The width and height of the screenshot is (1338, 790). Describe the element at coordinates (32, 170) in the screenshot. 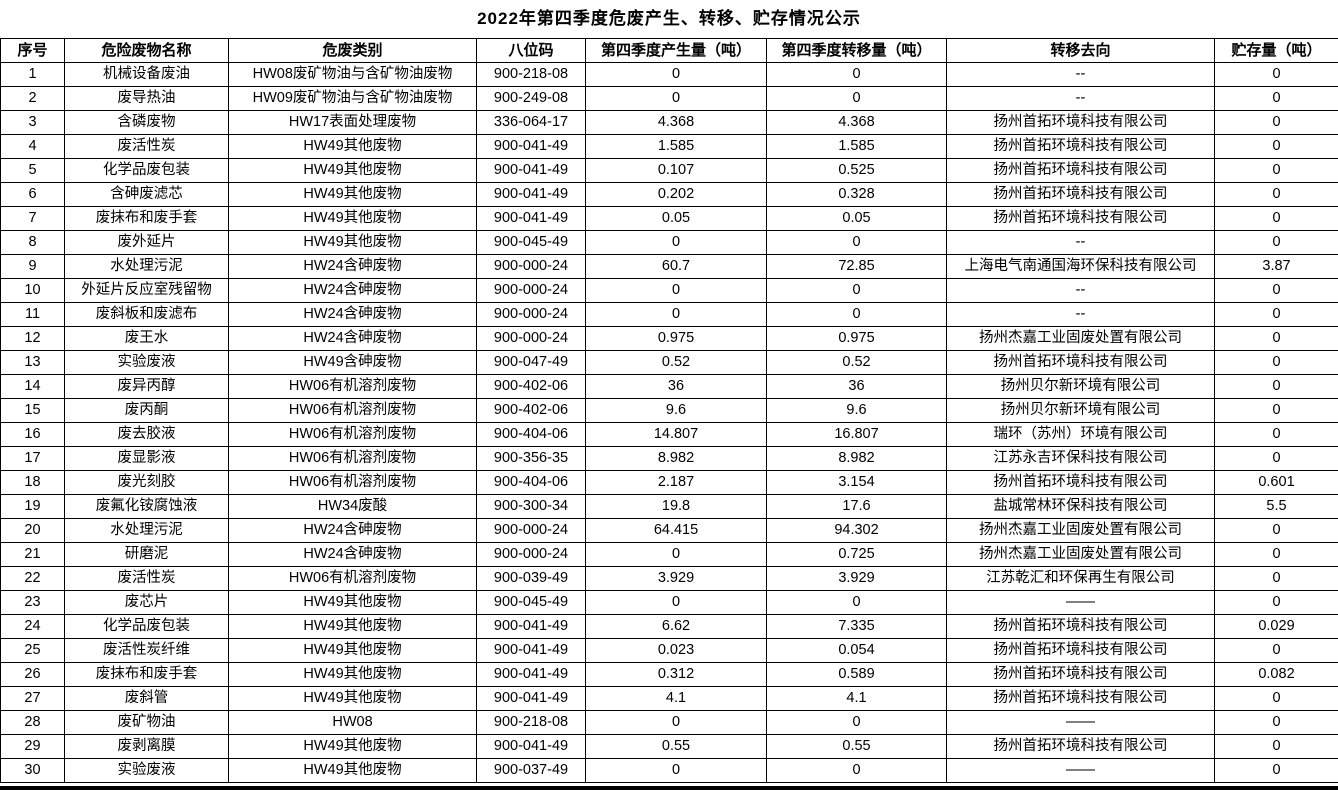

I see `row-number-cell: 5` at that location.